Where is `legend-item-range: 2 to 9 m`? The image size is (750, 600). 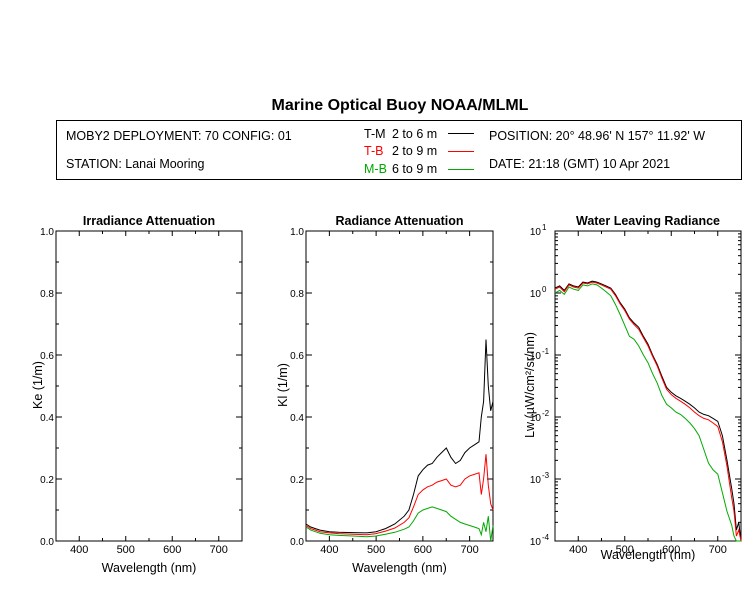 legend-item-range: 2 to 9 m is located at coordinates (415, 151).